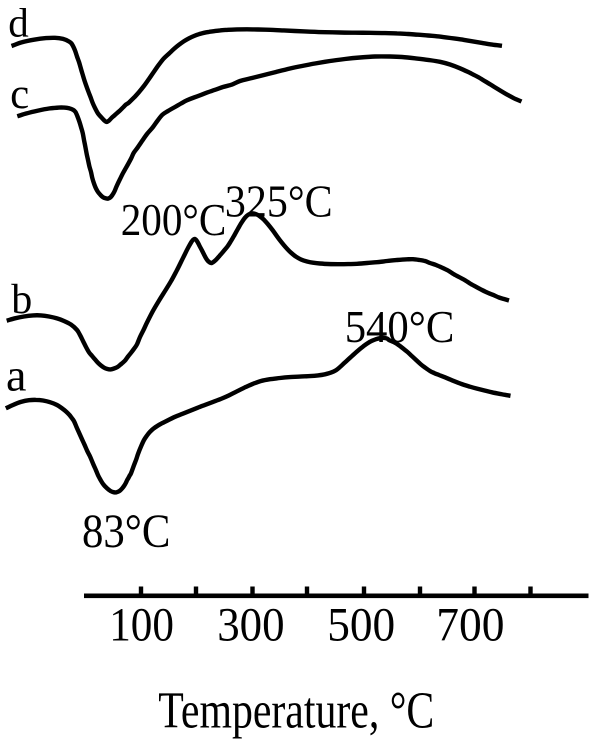  What do you see at coordinates (400, 326) in the screenshot?
I see `svg-text: 540°C` at bounding box center [400, 326].